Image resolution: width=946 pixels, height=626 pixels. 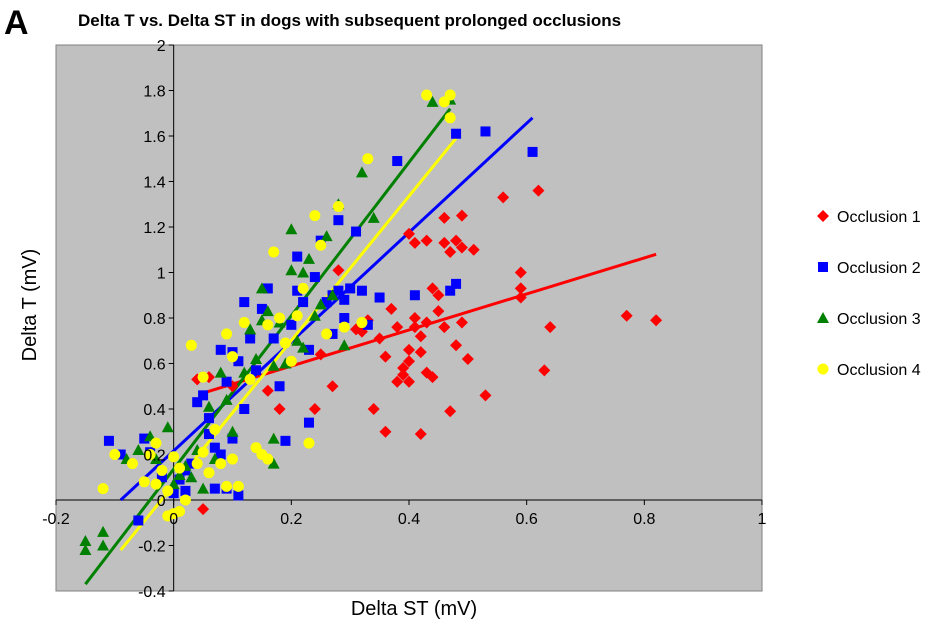 What do you see at coordinates (291, 519) in the screenshot?
I see `x-tick-label: 0.2` at bounding box center [291, 519].